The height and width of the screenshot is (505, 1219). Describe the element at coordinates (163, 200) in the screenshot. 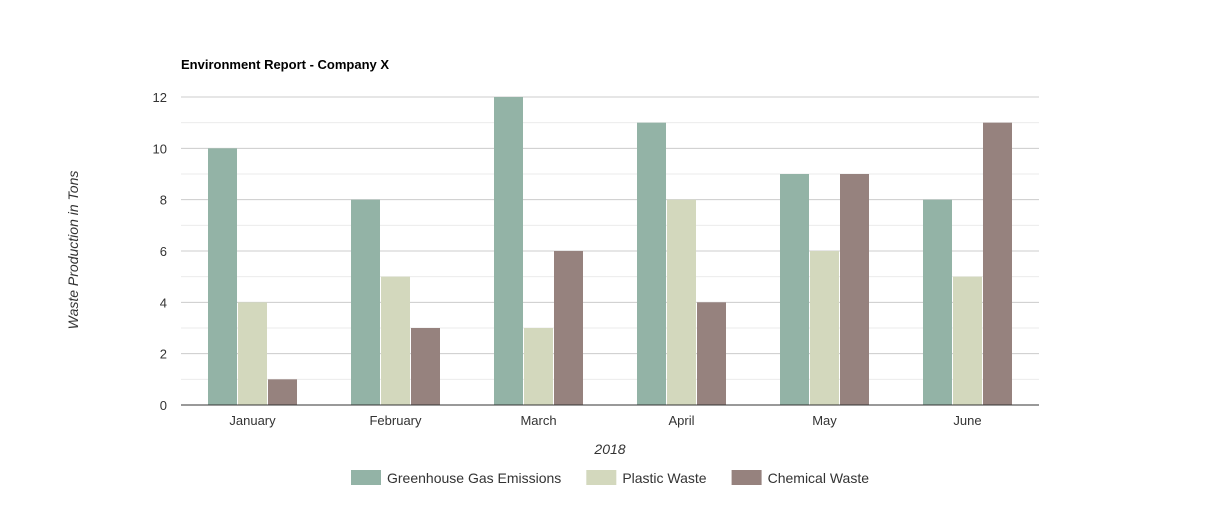

I see `y-tick-label: 8` at that location.